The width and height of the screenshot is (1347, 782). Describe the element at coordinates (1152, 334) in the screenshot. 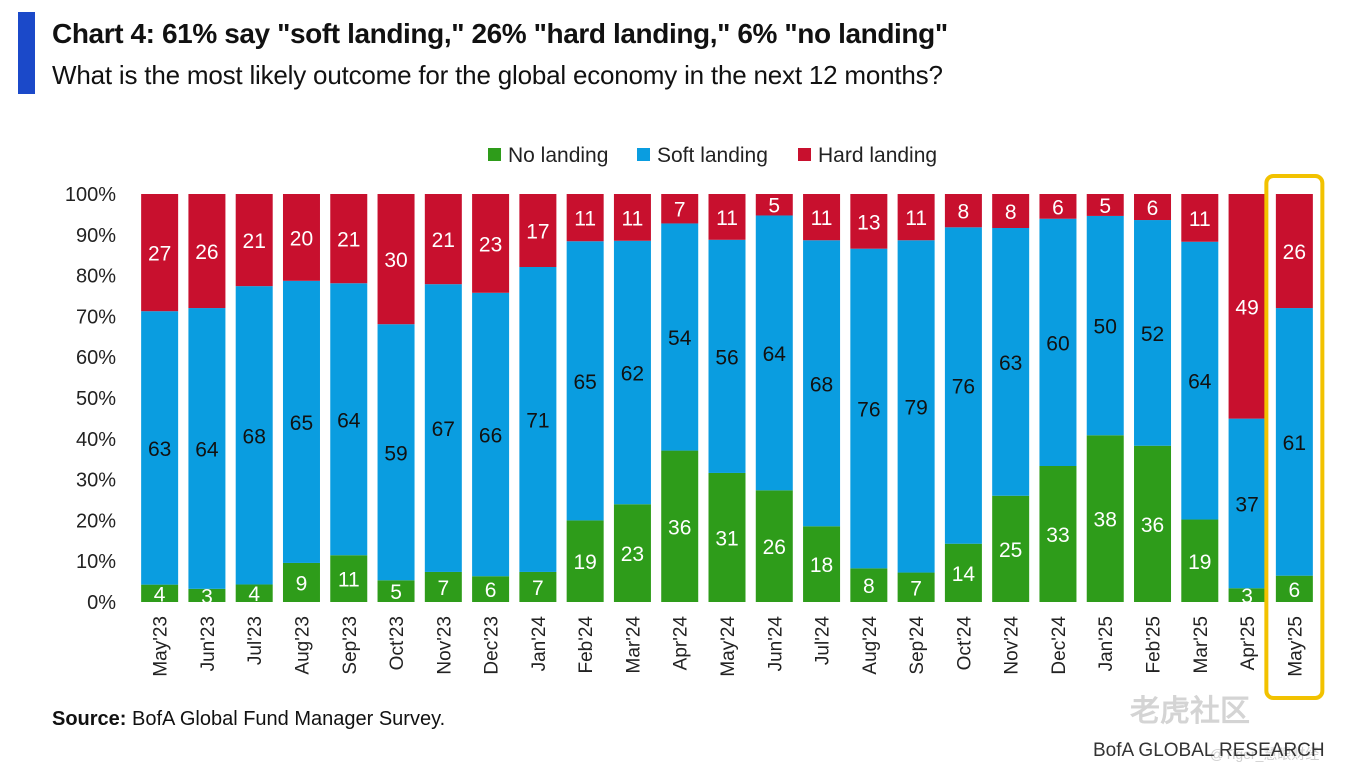

I see `data-label: 52` at that location.